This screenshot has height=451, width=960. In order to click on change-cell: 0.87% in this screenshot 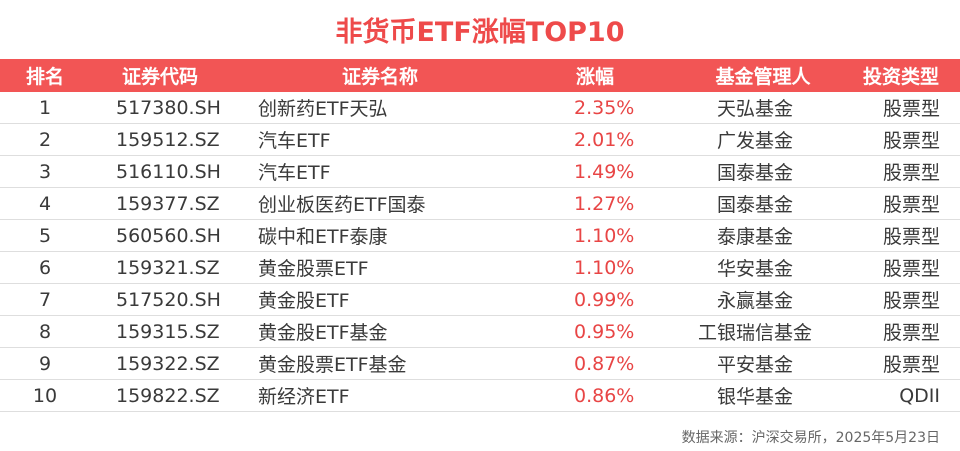, I will do `click(604, 363)`.